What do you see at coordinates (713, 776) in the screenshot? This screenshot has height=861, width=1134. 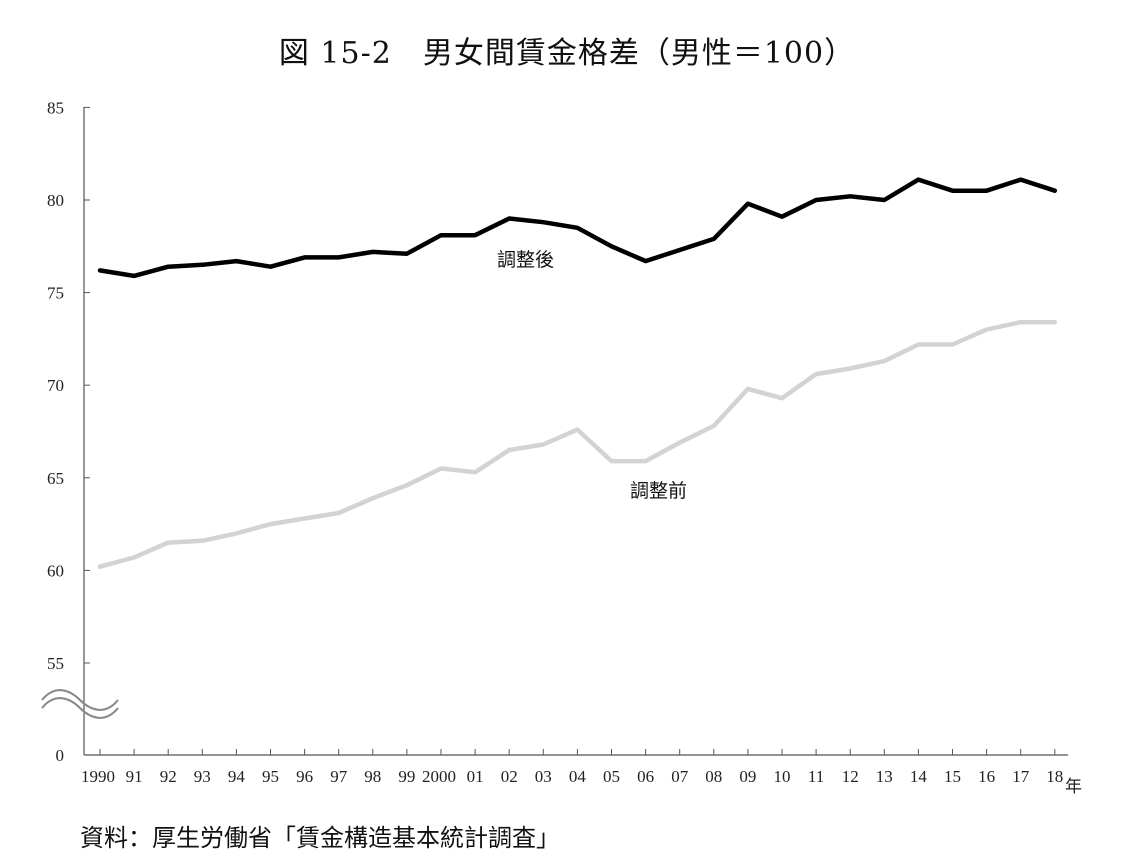 I see `x-tick-label: 08` at bounding box center [713, 776].